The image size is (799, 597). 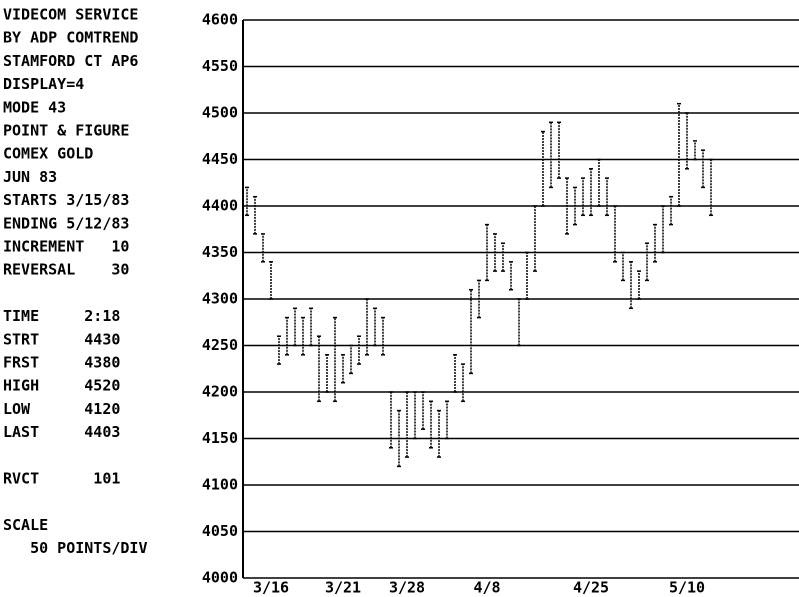 I want to click on x-tick-label: 4/25, so click(x=591, y=588).